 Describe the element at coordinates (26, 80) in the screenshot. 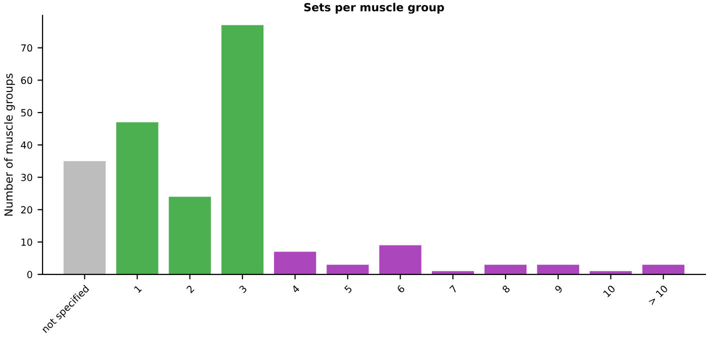

I see `y-tick-label: 60` at that location.